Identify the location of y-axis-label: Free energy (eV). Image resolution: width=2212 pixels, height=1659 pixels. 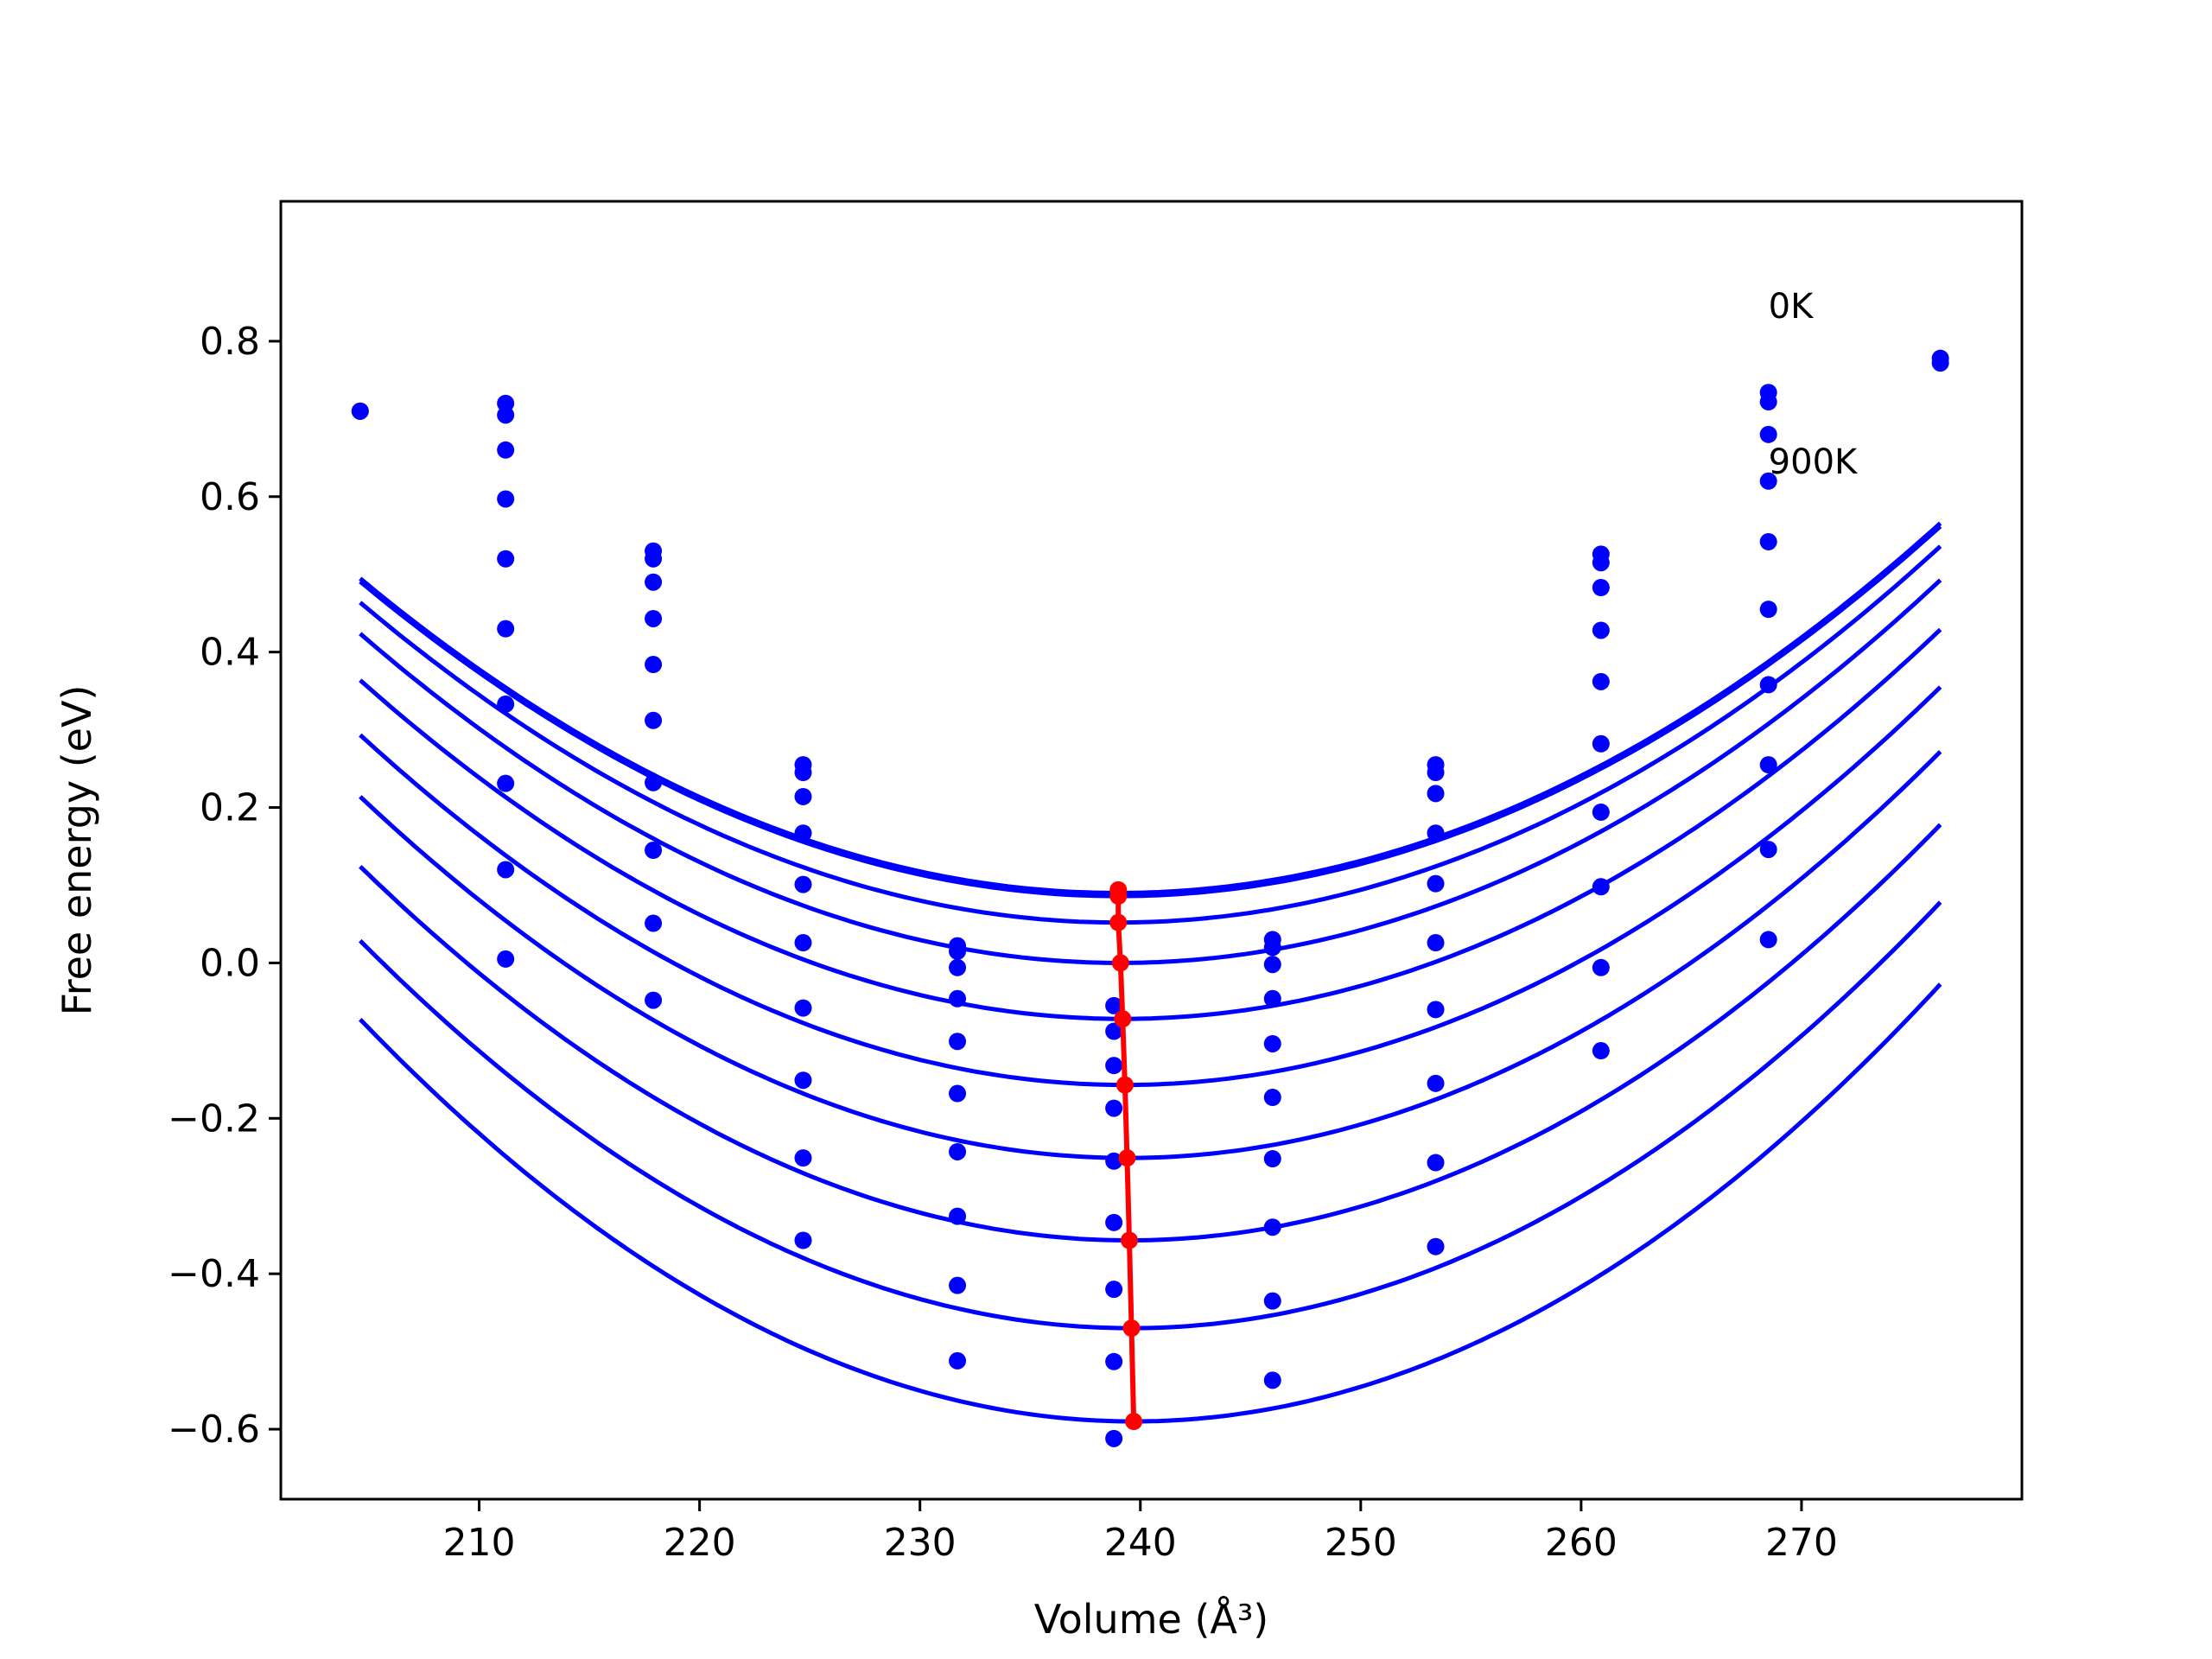
(77, 850).